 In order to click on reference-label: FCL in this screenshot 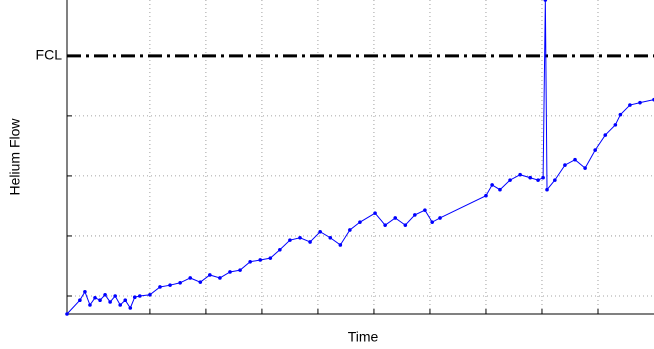, I will do `click(49, 55)`.